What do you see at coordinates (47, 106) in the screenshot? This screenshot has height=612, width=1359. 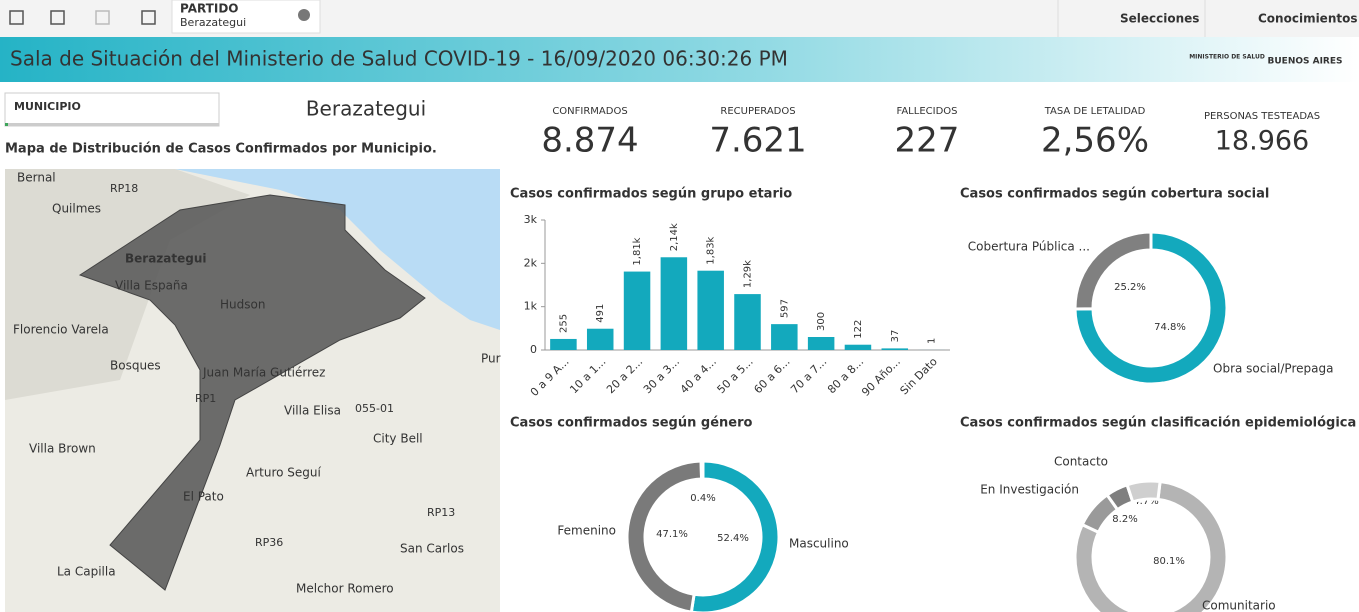 I see `filter-label: MUNICIPIO` at bounding box center [47, 106].